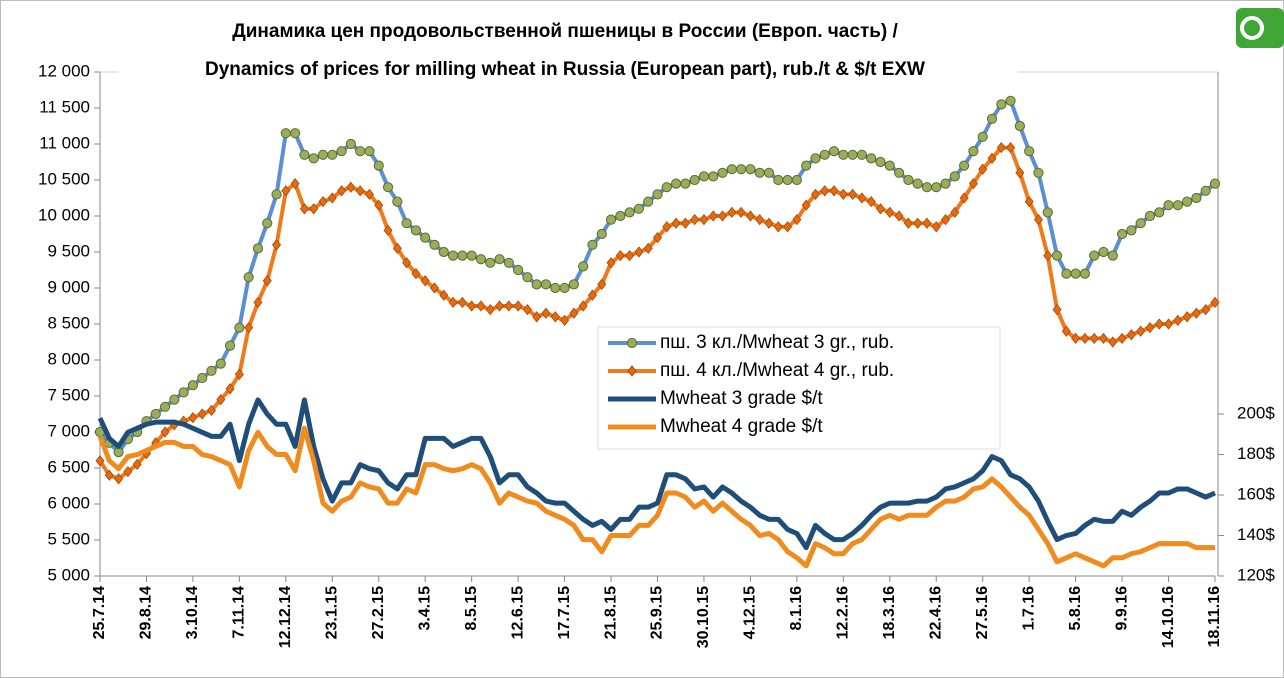  What do you see at coordinates (1252, 28) in the screenshot?
I see `logo-mark` at bounding box center [1252, 28].